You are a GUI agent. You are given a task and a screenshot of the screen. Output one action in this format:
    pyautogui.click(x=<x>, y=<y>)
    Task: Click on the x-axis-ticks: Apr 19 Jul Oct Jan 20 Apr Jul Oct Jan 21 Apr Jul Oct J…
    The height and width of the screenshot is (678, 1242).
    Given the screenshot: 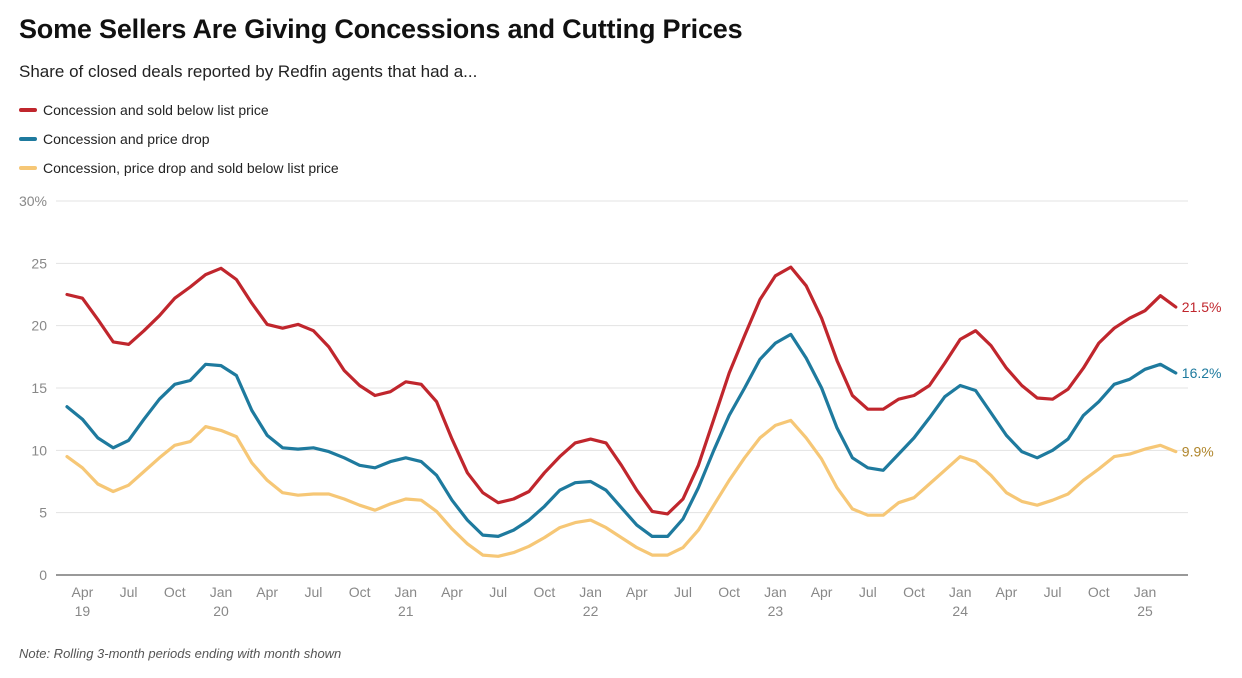 What is the action you would take?
    pyautogui.click(x=614, y=601)
    